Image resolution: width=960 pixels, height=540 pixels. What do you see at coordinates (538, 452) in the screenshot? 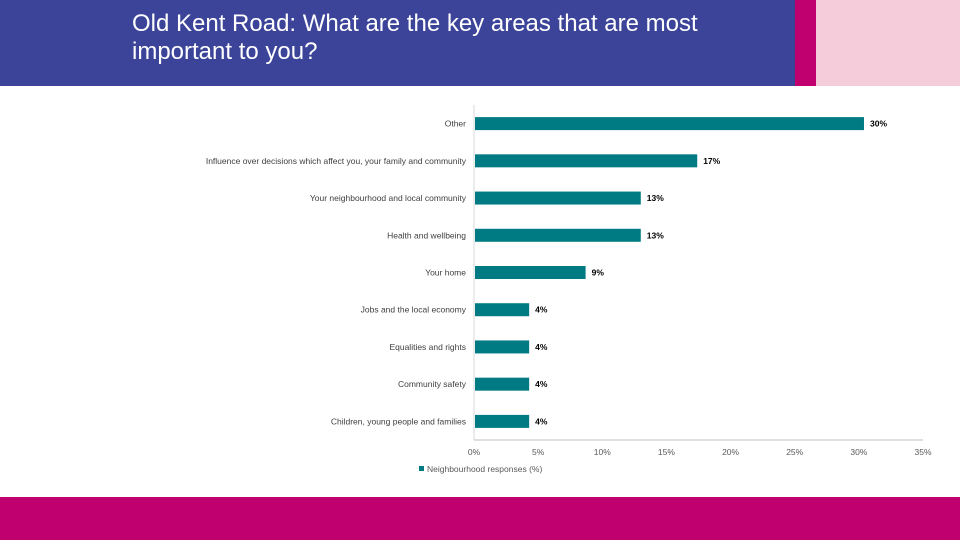
I see `x-tick-label: 5%` at bounding box center [538, 452].